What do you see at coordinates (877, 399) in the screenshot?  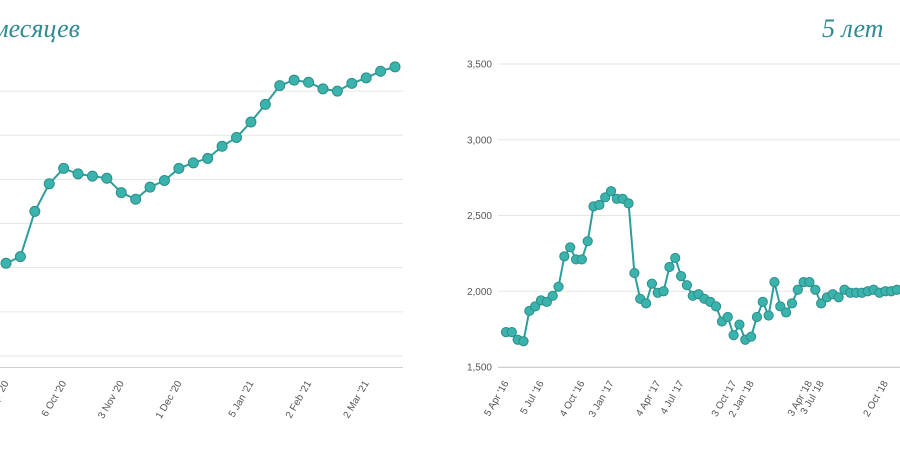 I see `x-tick-label: 2 Oct '18` at bounding box center [877, 399].